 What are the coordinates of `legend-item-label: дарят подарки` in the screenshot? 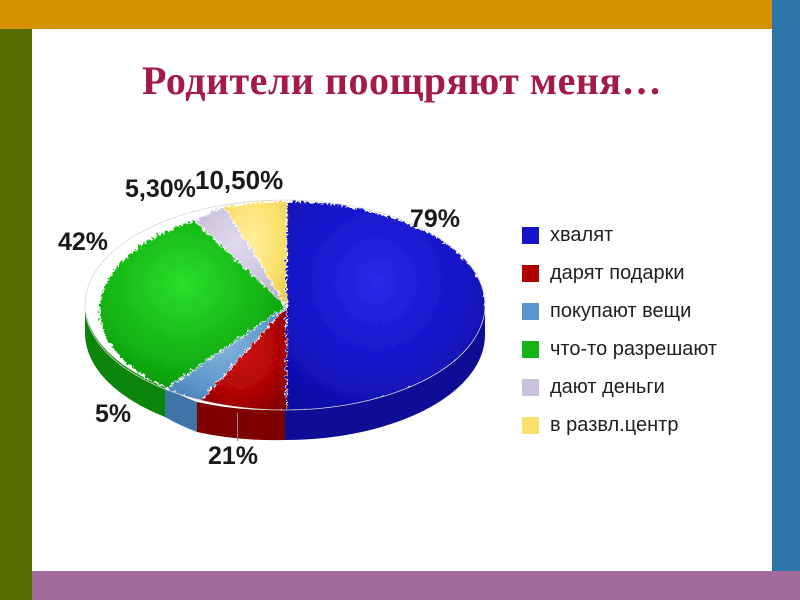 It's located at (617, 272).